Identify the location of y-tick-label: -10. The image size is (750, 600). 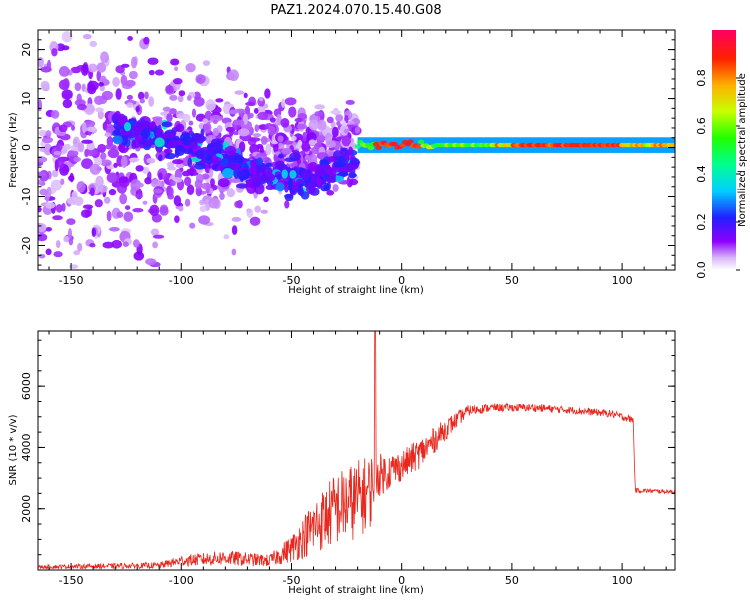
(26, 197).